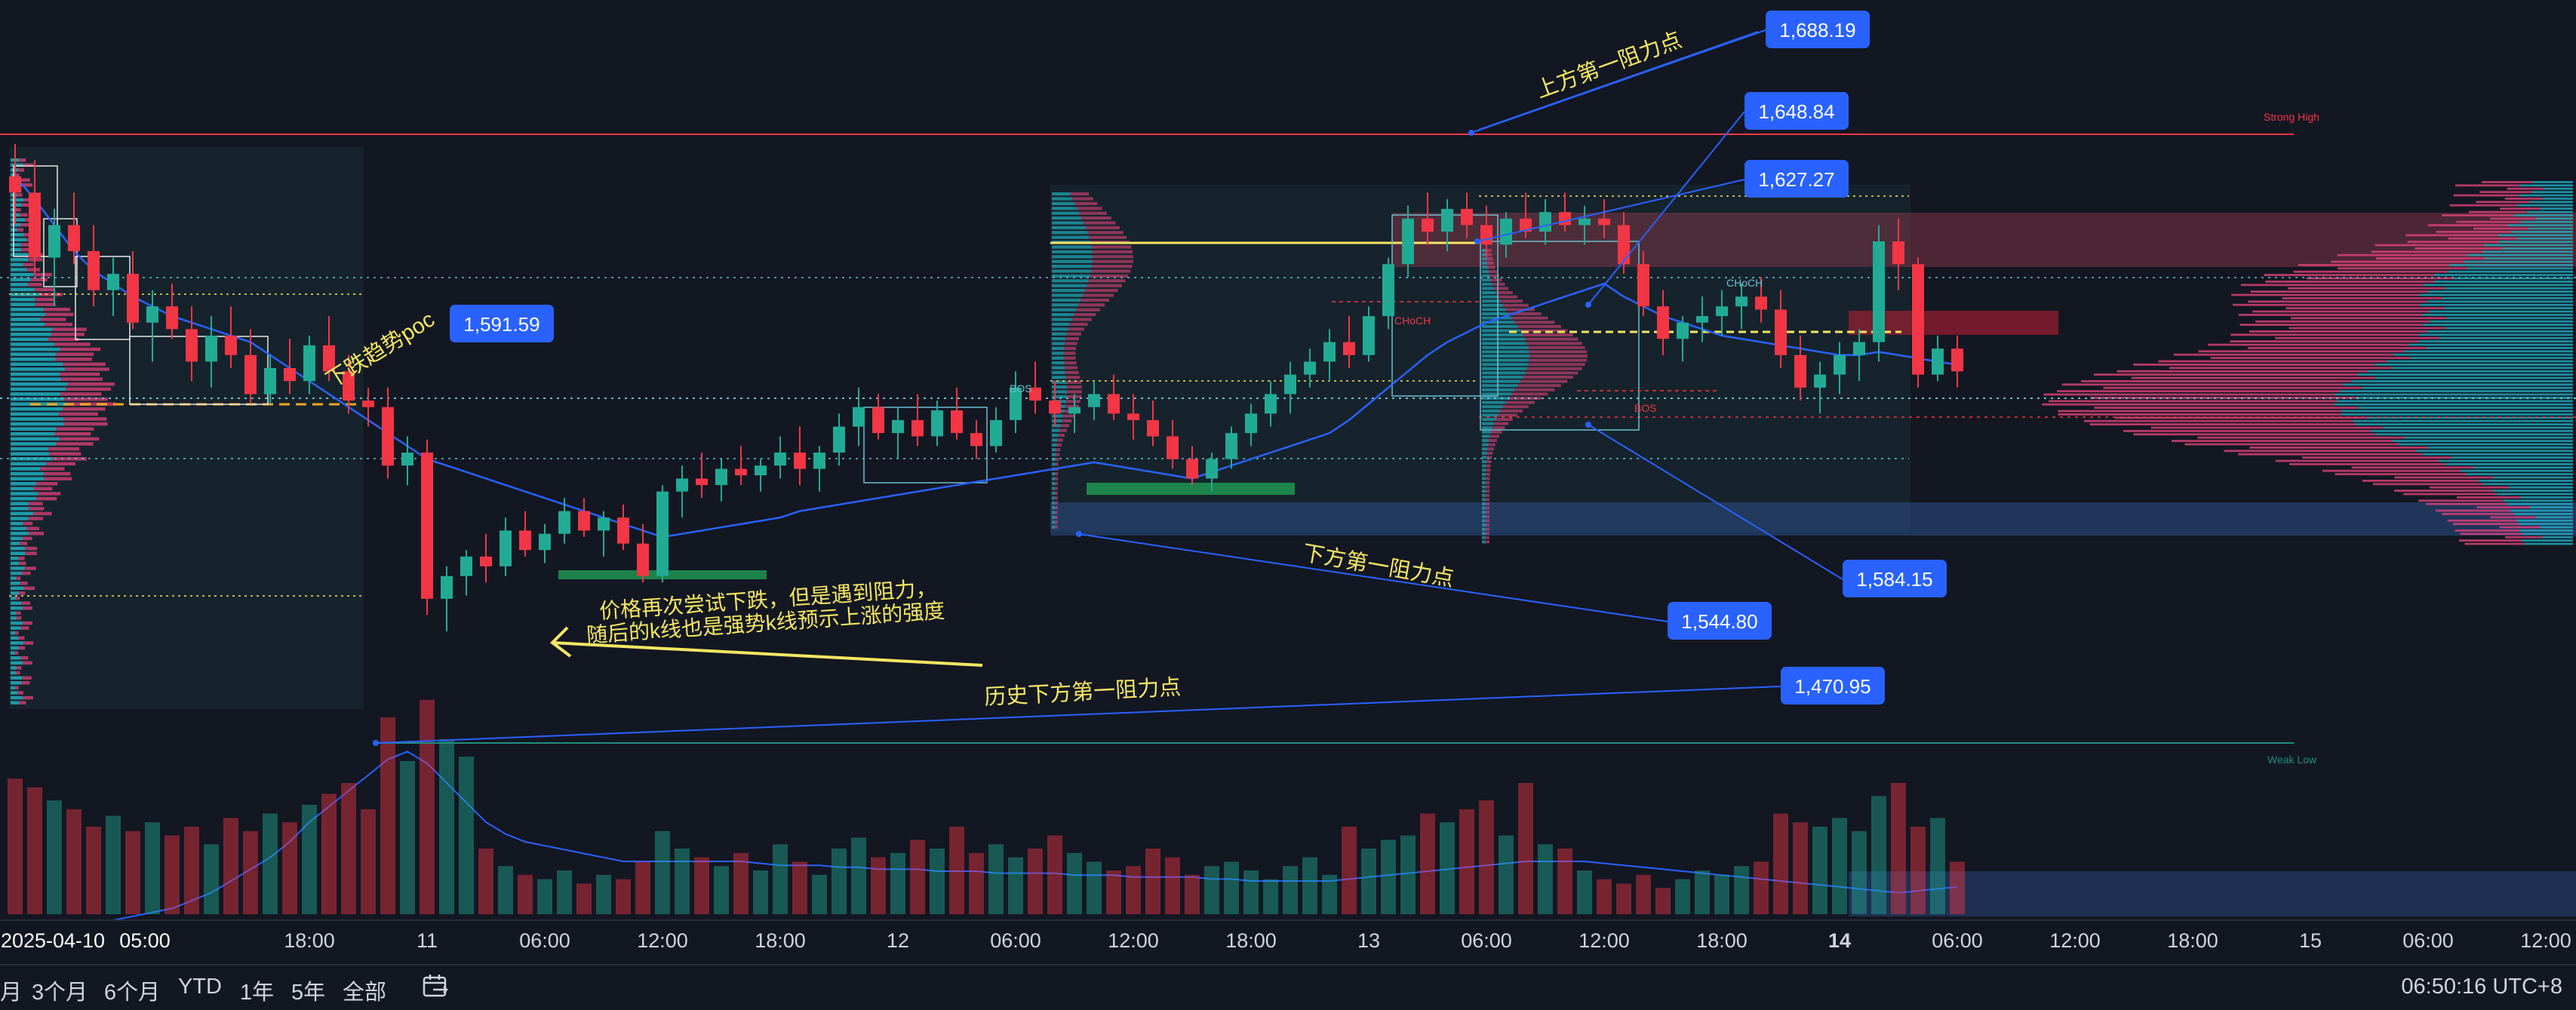 The width and height of the screenshot is (2576, 1010). What do you see at coordinates (365, 993) in the screenshot?
I see `range-all-button: 全部` at bounding box center [365, 993].